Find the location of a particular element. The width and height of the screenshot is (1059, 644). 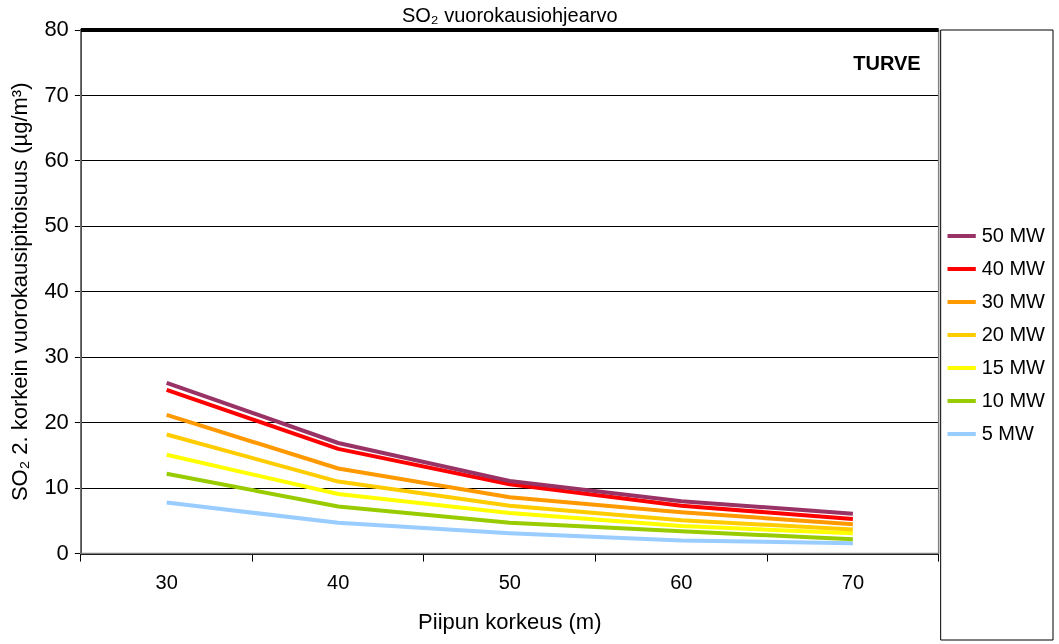

y-tick-label: 20 is located at coordinates (56, 421).